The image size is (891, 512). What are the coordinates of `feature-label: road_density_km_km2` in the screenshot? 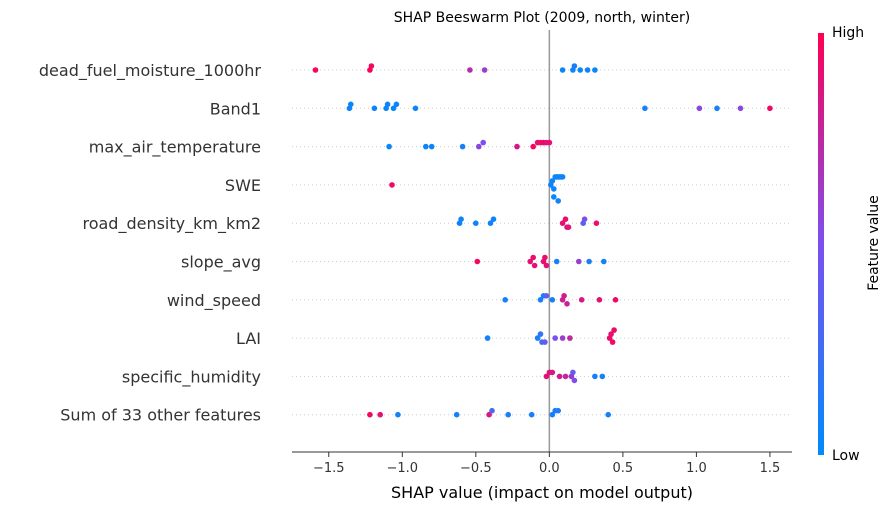 It's located at (171, 224).